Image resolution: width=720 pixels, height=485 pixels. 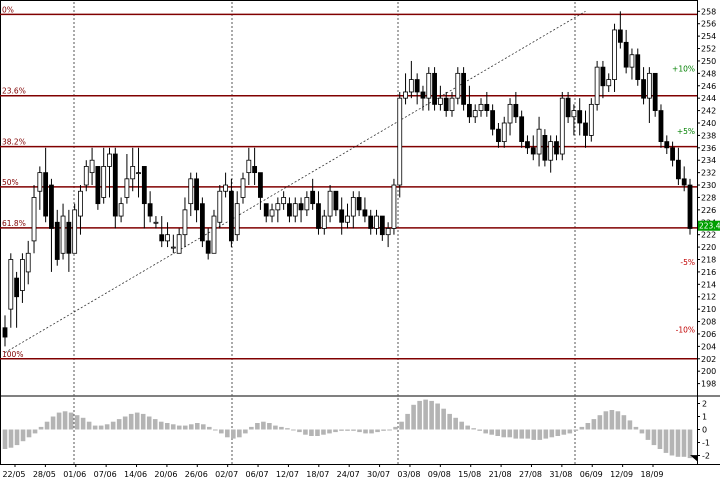 What do you see at coordinates (709, 225) in the screenshot?
I see `current-price-box` at bounding box center [709, 225].